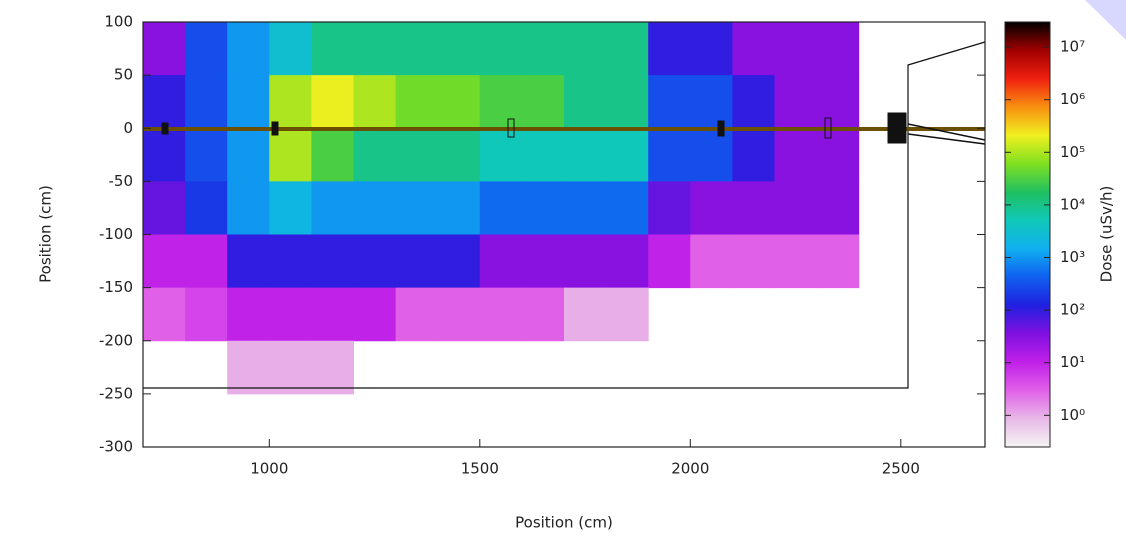 Image resolution: width=1126 pixels, height=545 pixels. I want to click on colorbar-tick-label: 10⁶, so click(1072, 99).